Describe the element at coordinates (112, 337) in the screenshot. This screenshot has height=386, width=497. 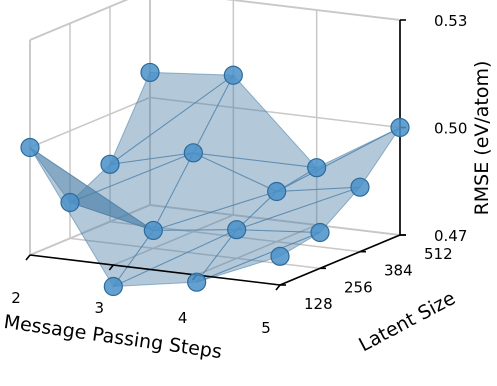
I see `x-axis-label-line1: Message Passing Steps` at that location.